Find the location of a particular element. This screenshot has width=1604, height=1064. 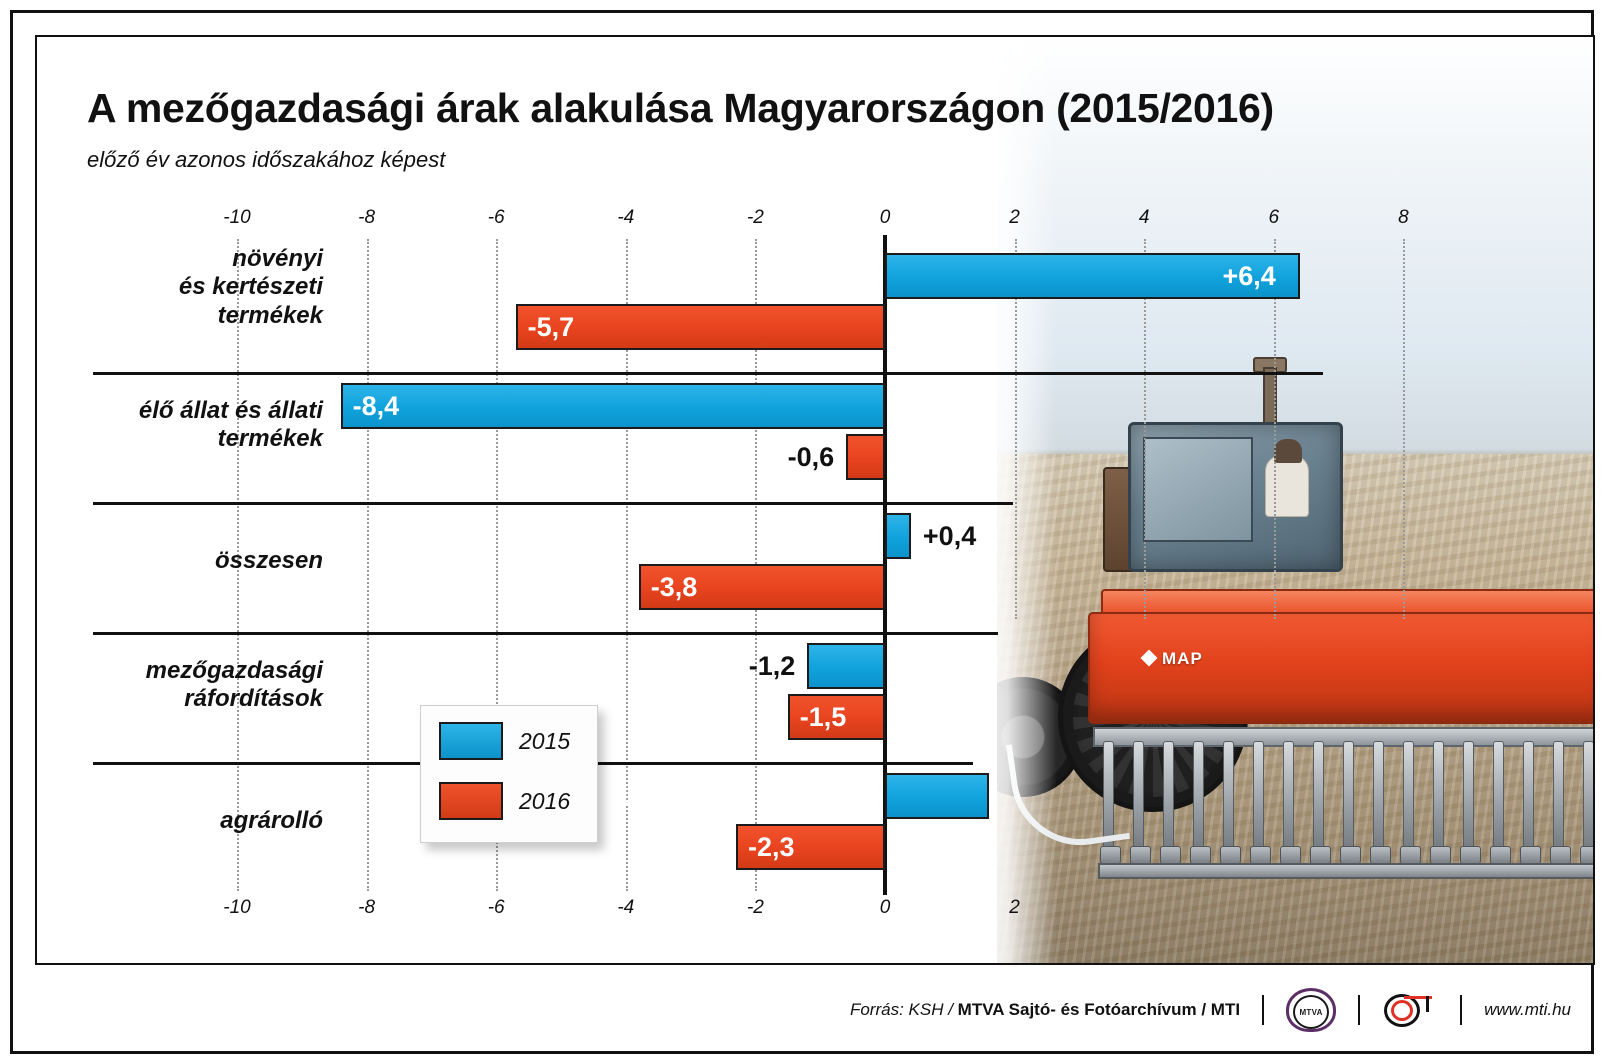

legend-swatch-2016 is located at coordinates (471, 801).